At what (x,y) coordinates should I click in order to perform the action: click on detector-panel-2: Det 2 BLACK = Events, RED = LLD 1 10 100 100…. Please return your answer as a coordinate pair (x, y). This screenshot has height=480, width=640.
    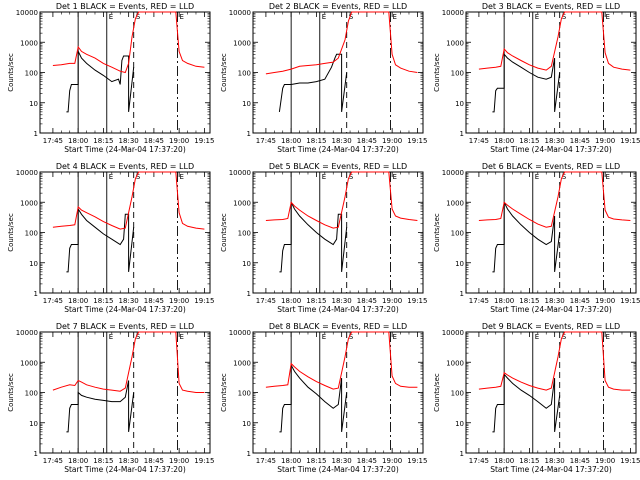
    Looking at the image, I should click on (323, 78).